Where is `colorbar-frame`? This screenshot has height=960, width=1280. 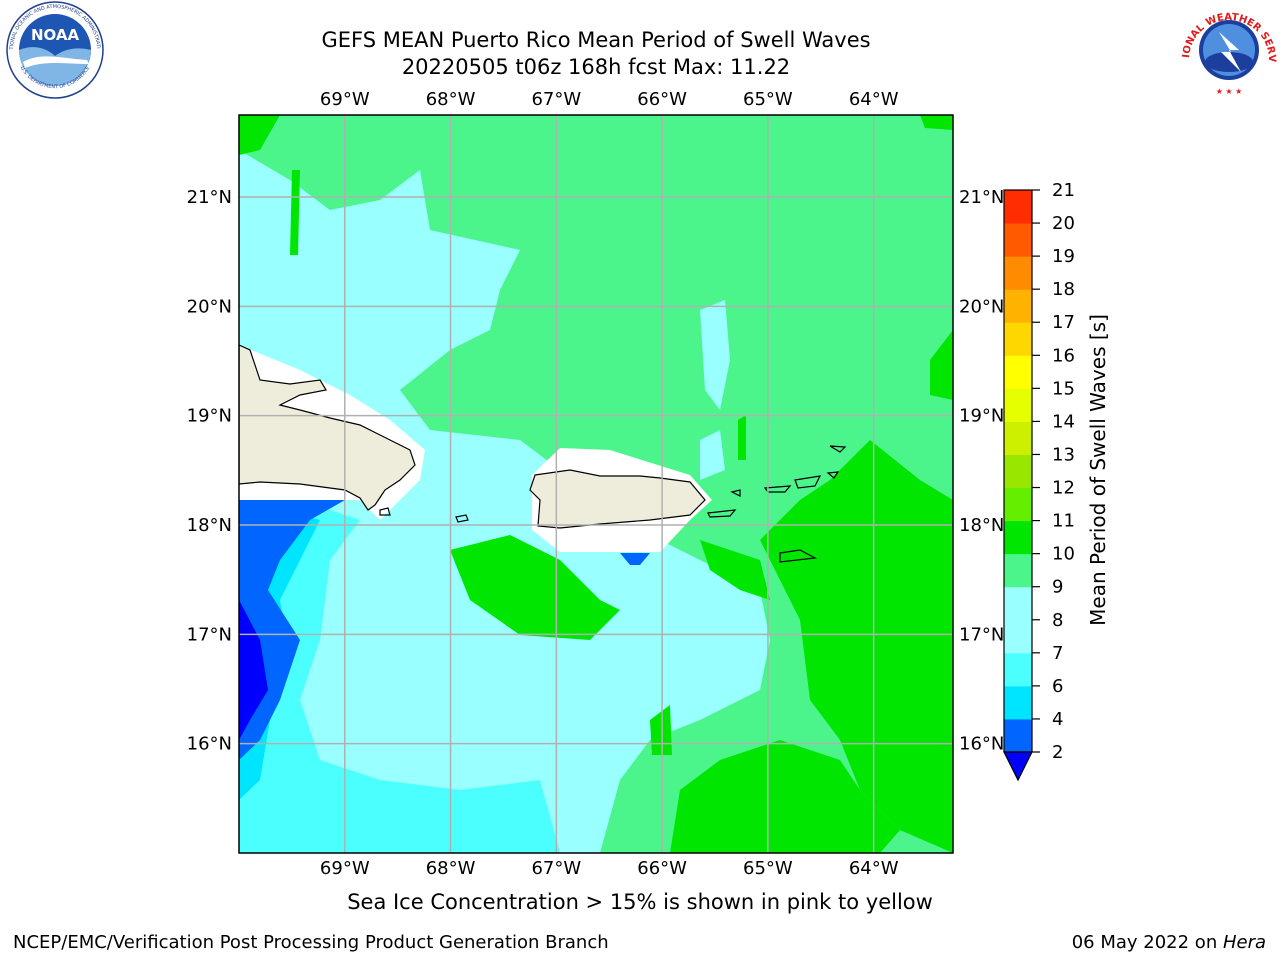
colorbar-frame is located at coordinates (1018, 471).